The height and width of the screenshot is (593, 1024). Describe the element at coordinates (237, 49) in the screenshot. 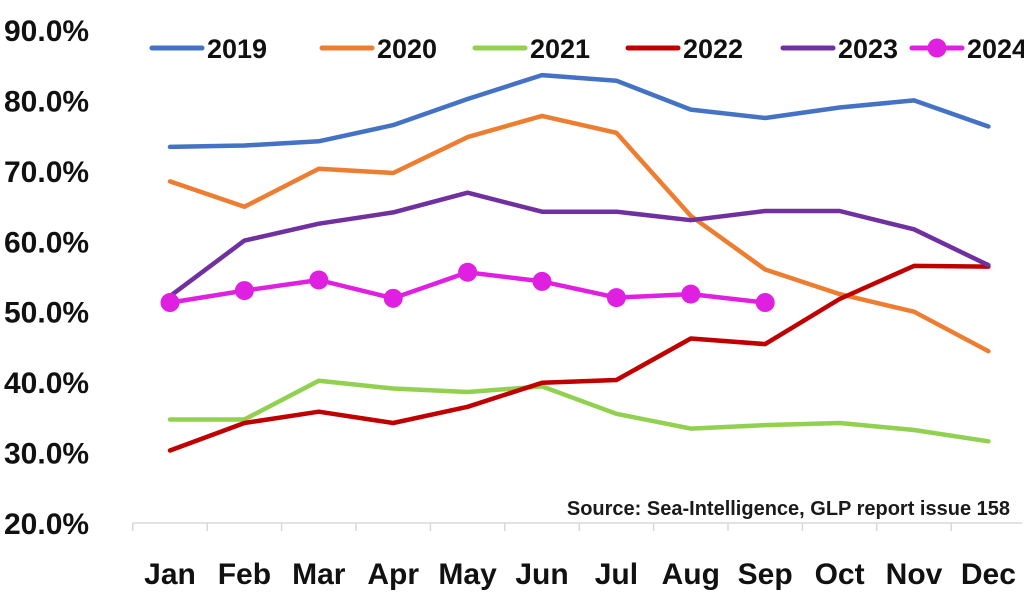

I see `legend-label-2019: 2019` at that location.